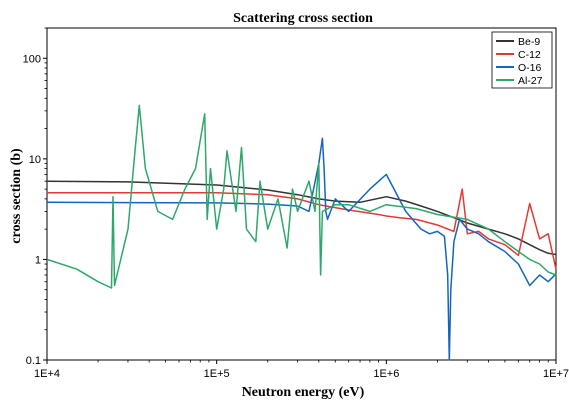 Image resolution: width=569 pixels, height=401 pixels. What do you see at coordinates (303, 18) in the screenshot?
I see `chart-title: Scattering cross section` at bounding box center [303, 18].